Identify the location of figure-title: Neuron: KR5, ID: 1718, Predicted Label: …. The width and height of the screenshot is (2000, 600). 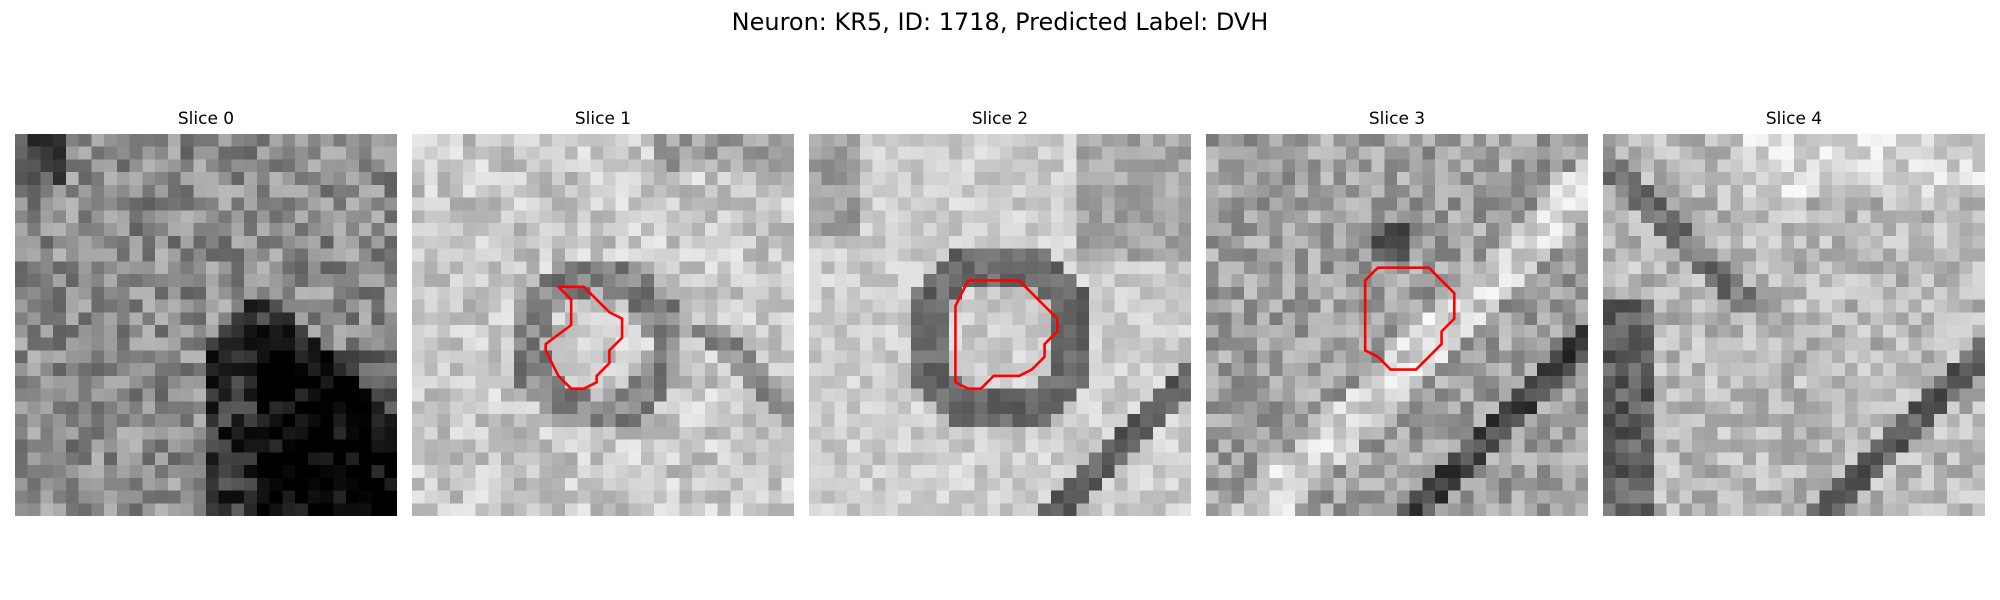
(1000, 22).